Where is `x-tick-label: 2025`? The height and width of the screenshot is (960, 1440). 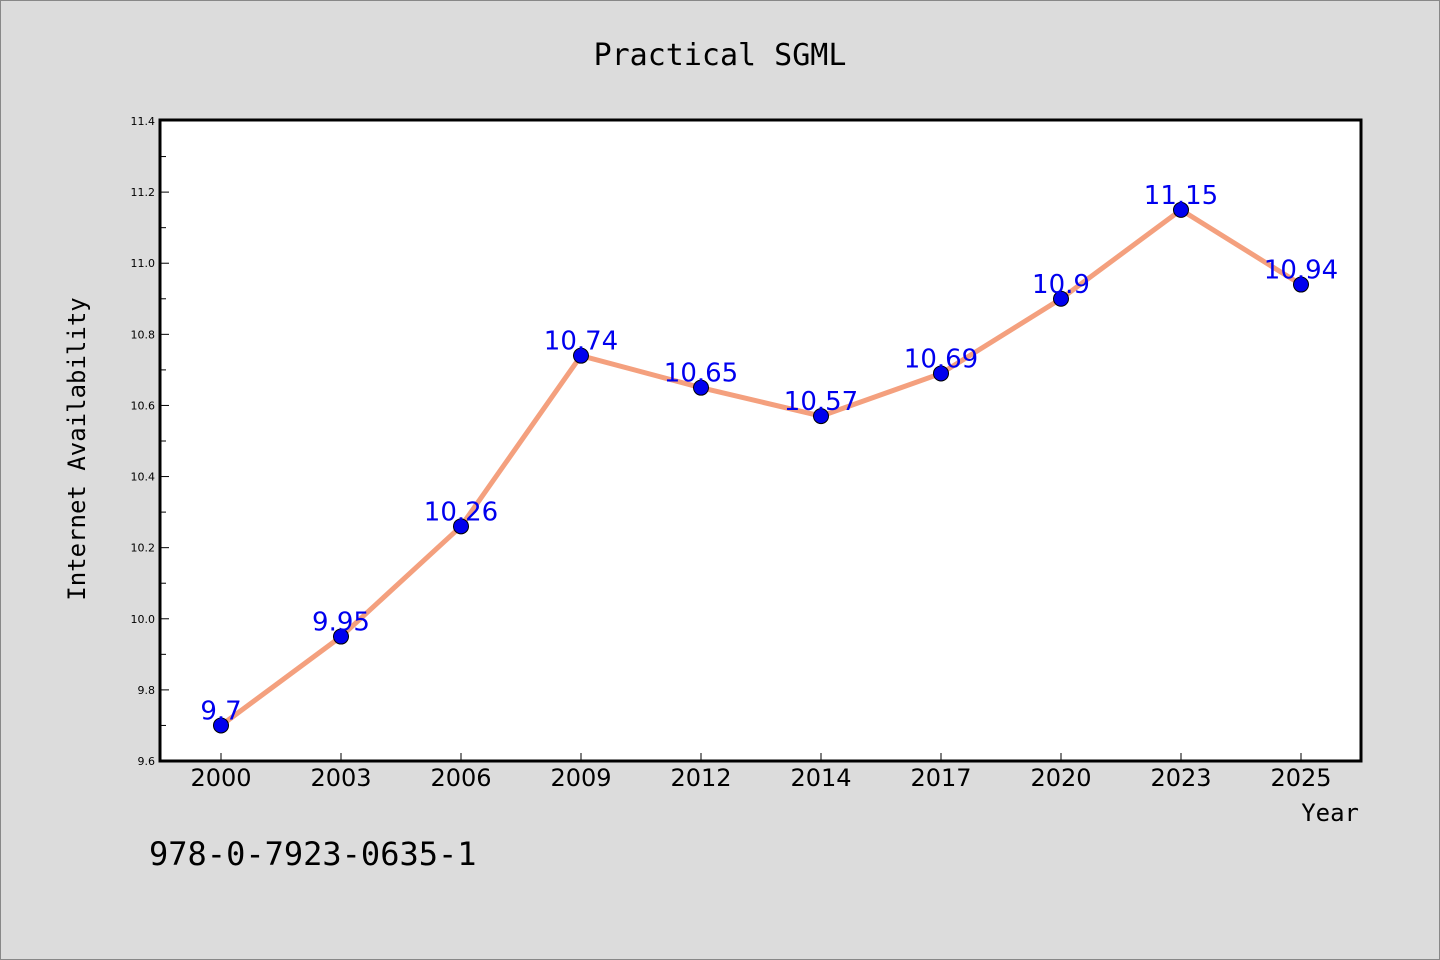
x-tick-label: 2025 is located at coordinates (1300, 778).